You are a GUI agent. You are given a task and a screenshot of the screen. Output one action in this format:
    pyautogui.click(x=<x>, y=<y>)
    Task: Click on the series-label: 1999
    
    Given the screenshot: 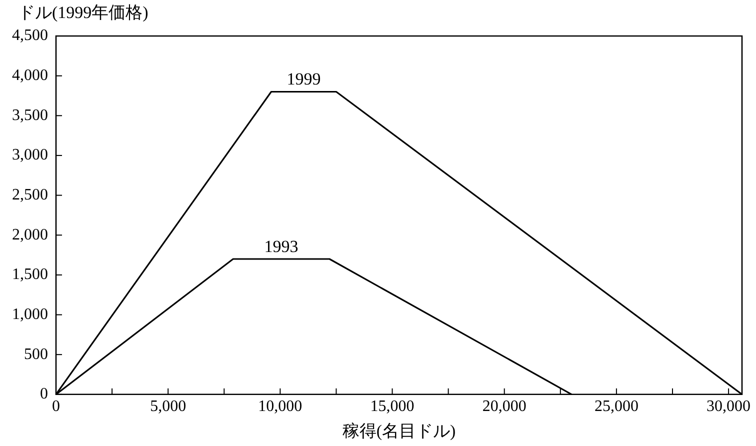 What is the action you would take?
    pyautogui.click(x=303, y=79)
    